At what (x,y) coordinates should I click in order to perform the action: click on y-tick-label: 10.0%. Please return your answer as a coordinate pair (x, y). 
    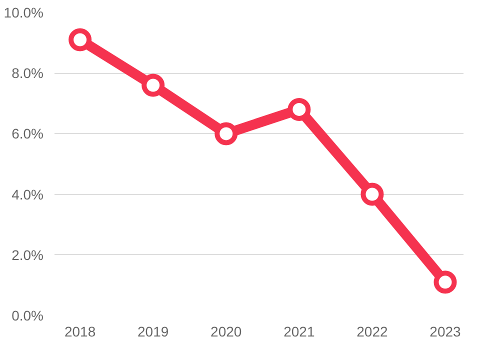
    Looking at the image, I should click on (24, 12).